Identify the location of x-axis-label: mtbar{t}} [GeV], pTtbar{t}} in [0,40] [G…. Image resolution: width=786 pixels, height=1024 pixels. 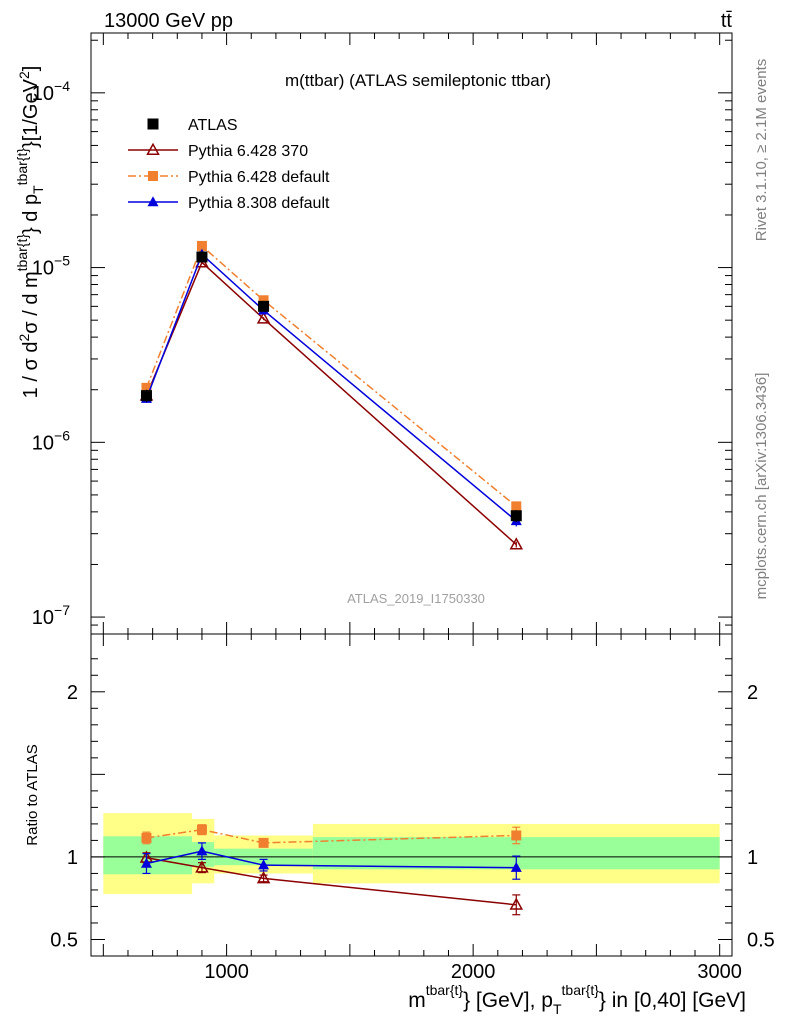
(577, 999).